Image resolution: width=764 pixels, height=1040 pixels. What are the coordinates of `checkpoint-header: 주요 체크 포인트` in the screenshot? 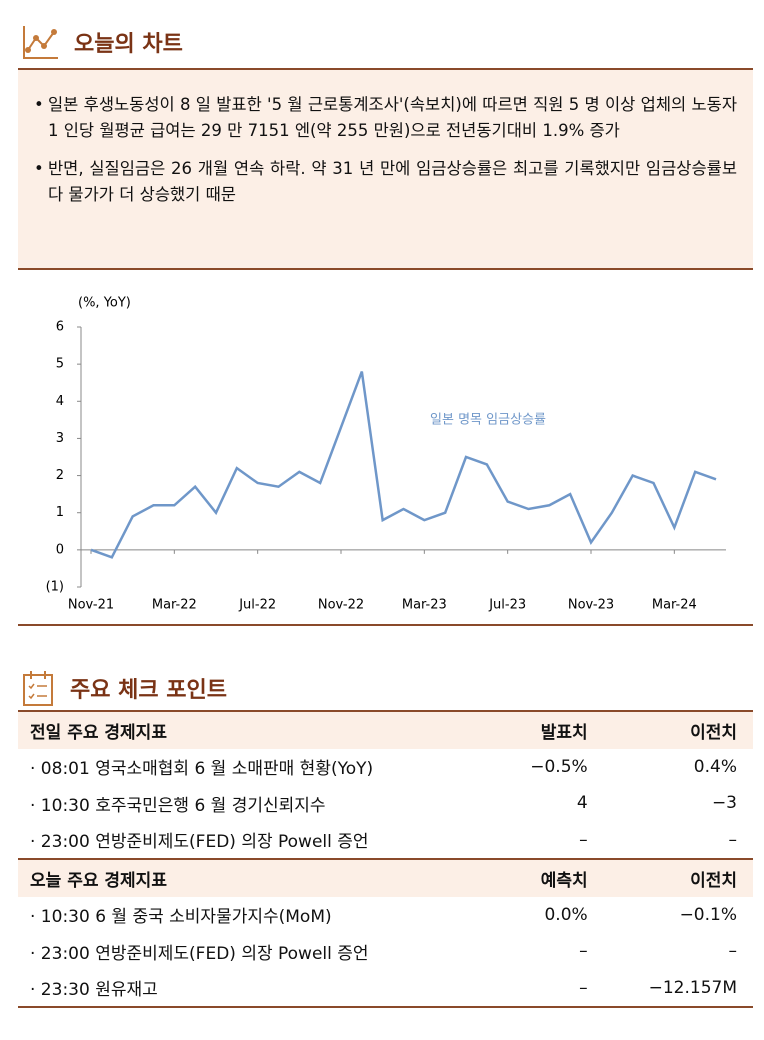 It's located at (123, 688).